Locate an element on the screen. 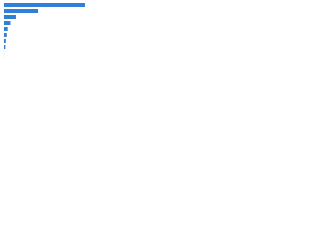  chart is located at coordinates (50, 35).